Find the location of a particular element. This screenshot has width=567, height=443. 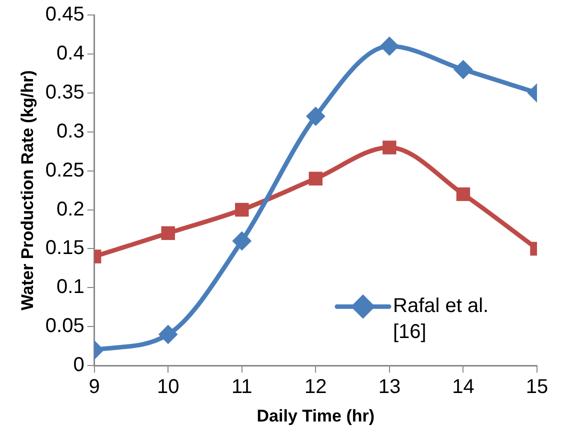

x-tick-label: 9 is located at coordinates (94, 387).